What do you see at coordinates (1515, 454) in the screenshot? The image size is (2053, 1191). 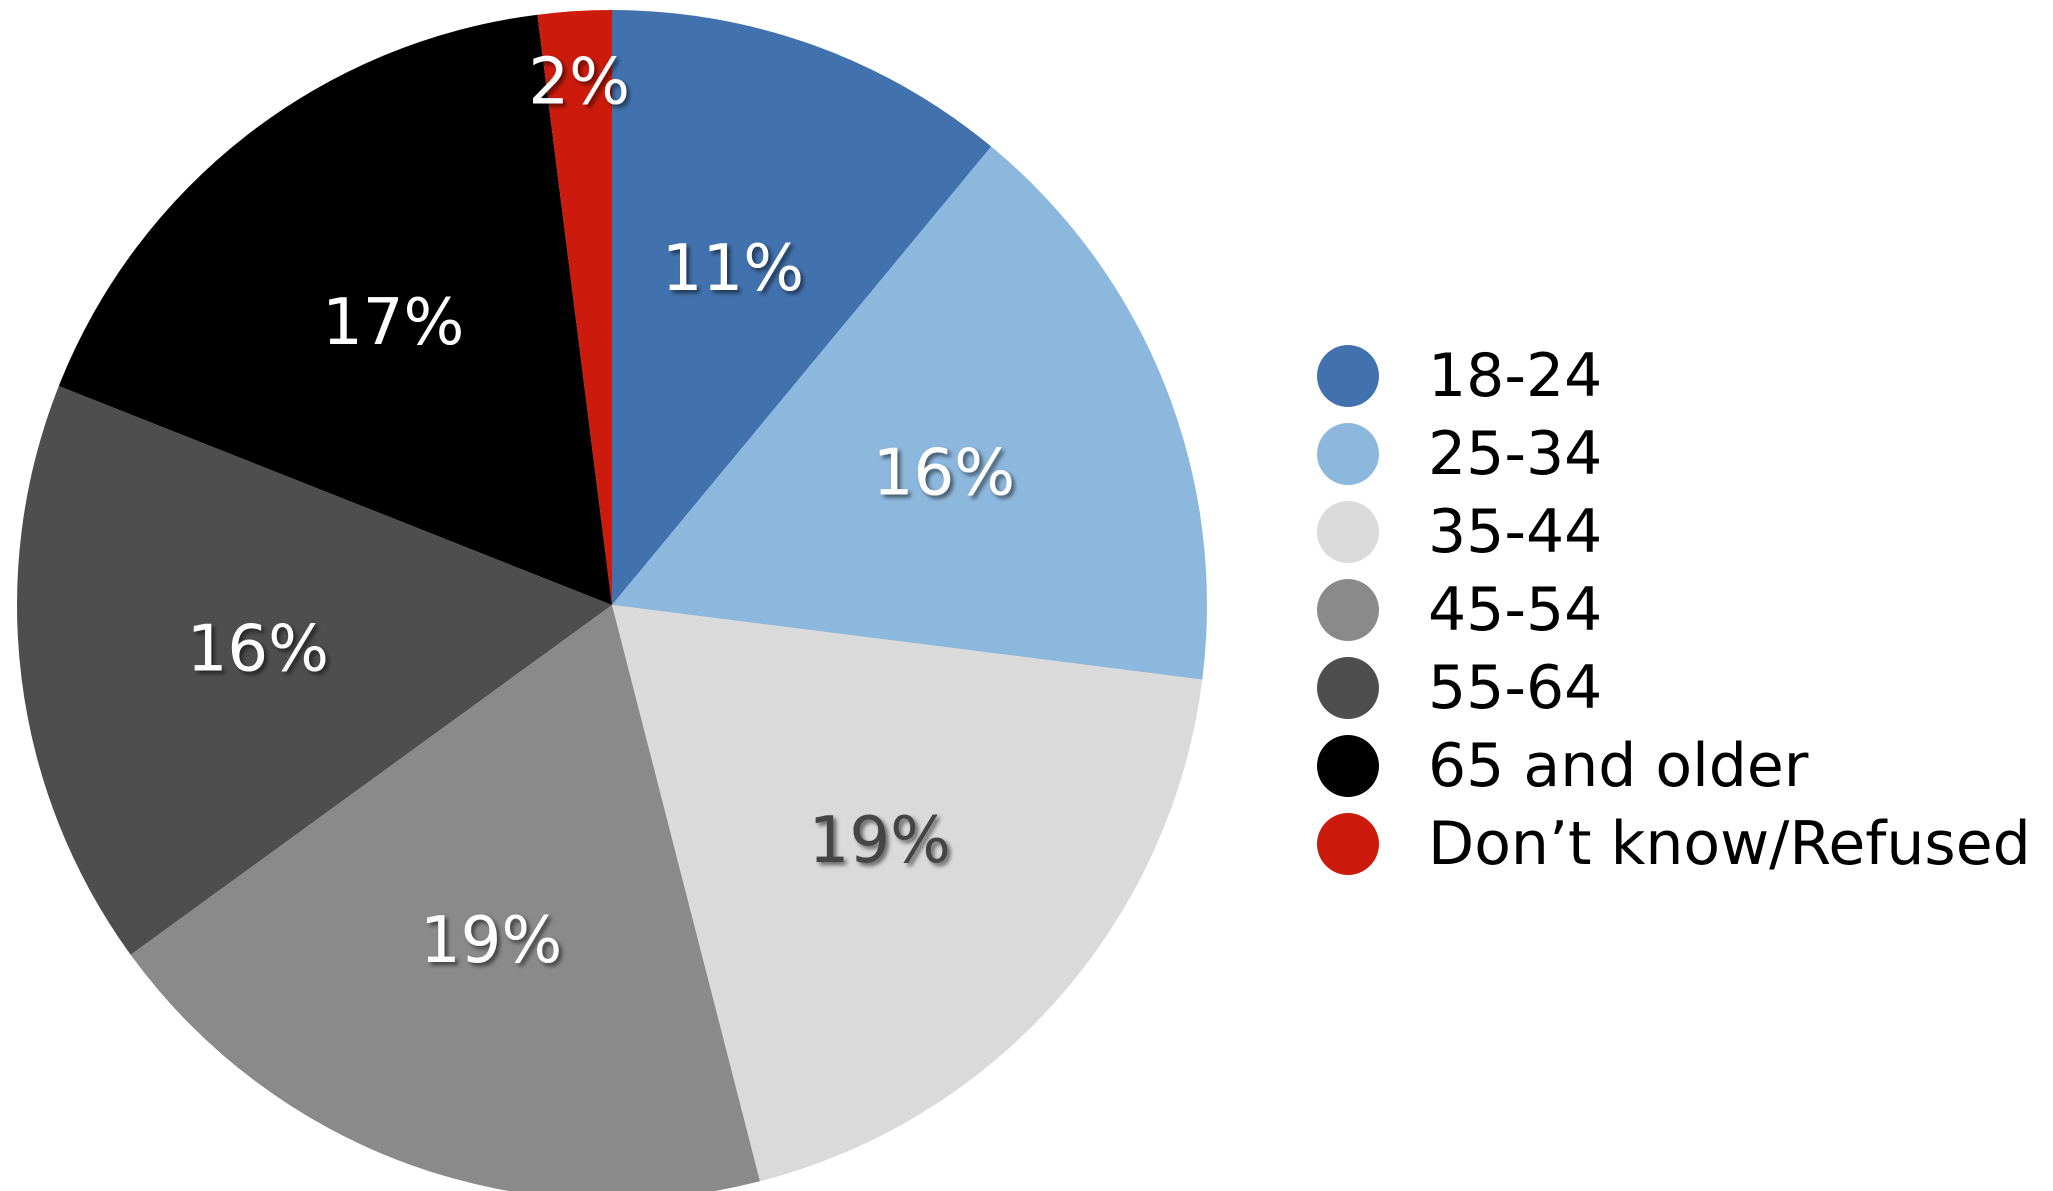 I see `legend-label-1: 25-34` at bounding box center [1515, 454].